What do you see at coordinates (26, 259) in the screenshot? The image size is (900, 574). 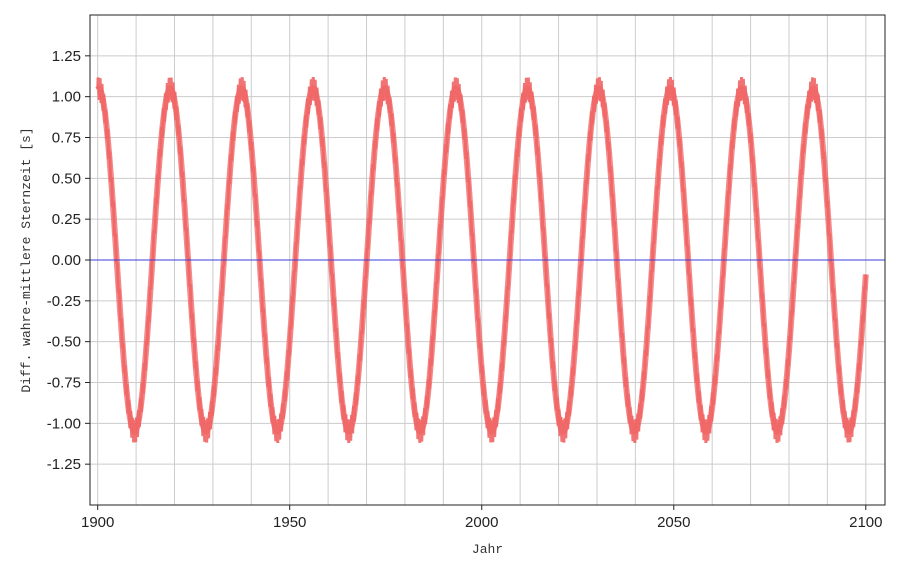 I see `y-axis-title: Diff. wahre-mittlere Sternzeit [s]` at bounding box center [26, 259].